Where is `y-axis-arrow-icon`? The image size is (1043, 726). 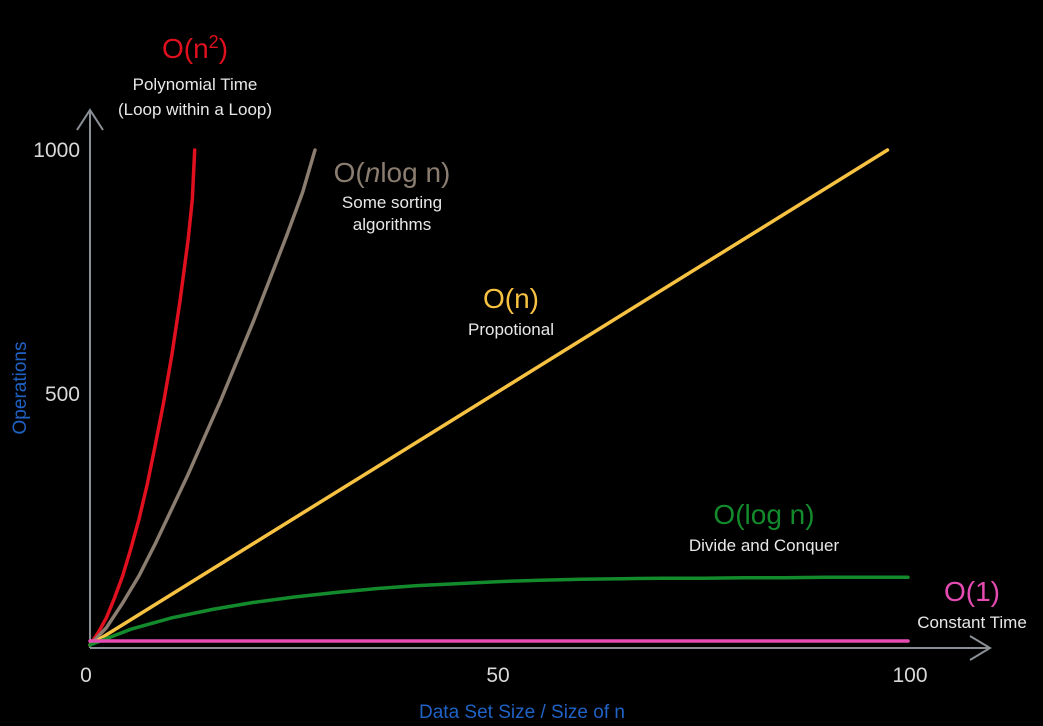 y-axis-arrow-icon is located at coordinates (90, 119).